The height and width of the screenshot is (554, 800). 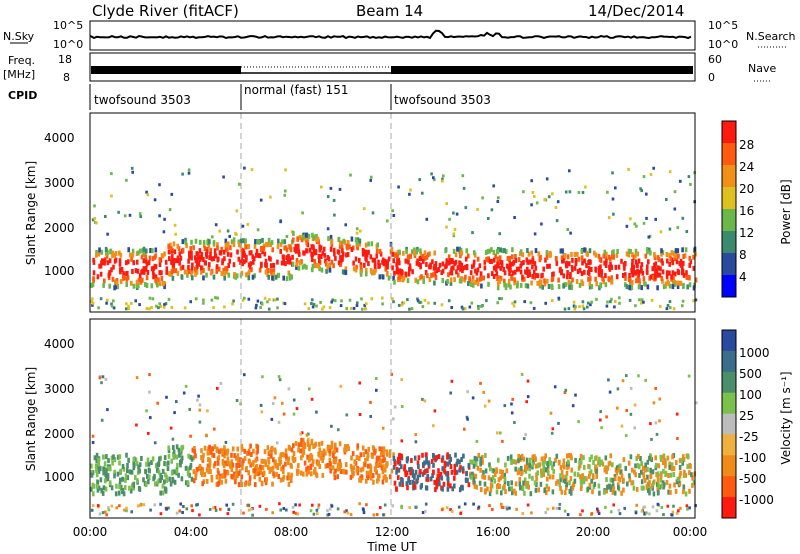 I want to click on vel-cb-frame, so click(x=729, y=424).